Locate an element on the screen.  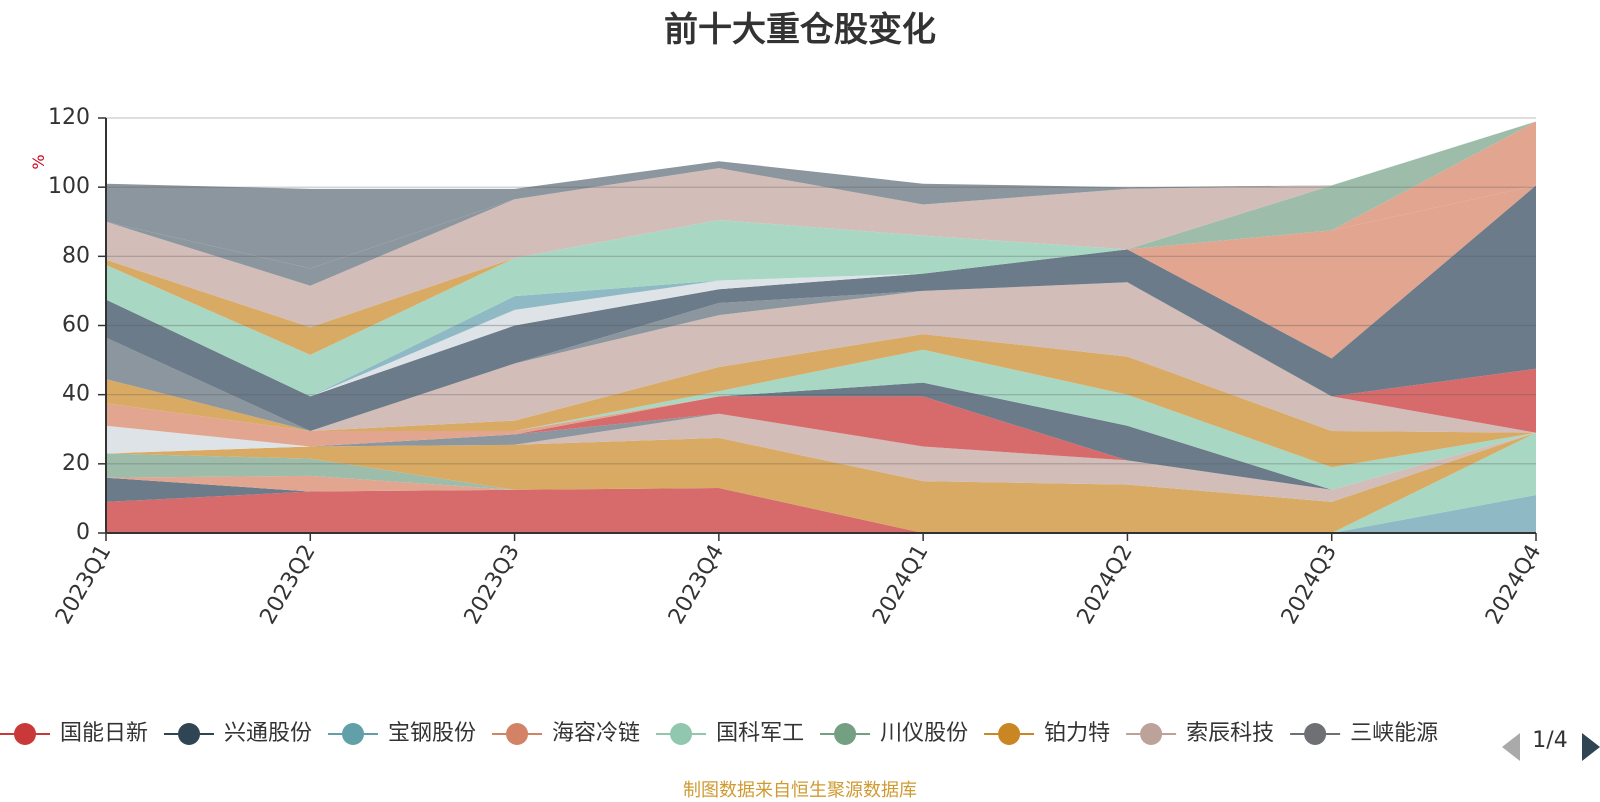
y-tick-label-40: 40 is located at coordinates (76, 394).